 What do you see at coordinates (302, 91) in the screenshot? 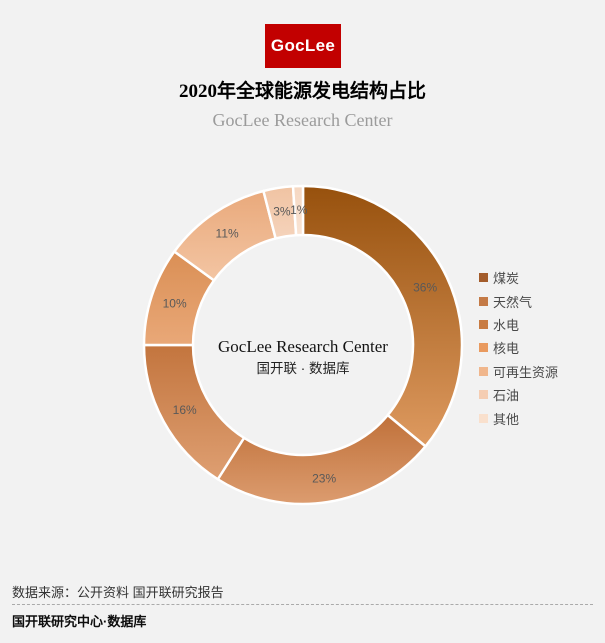
I see `chart-title: 2020年全球能源发电结构占比` at bounding box center [302, 91].